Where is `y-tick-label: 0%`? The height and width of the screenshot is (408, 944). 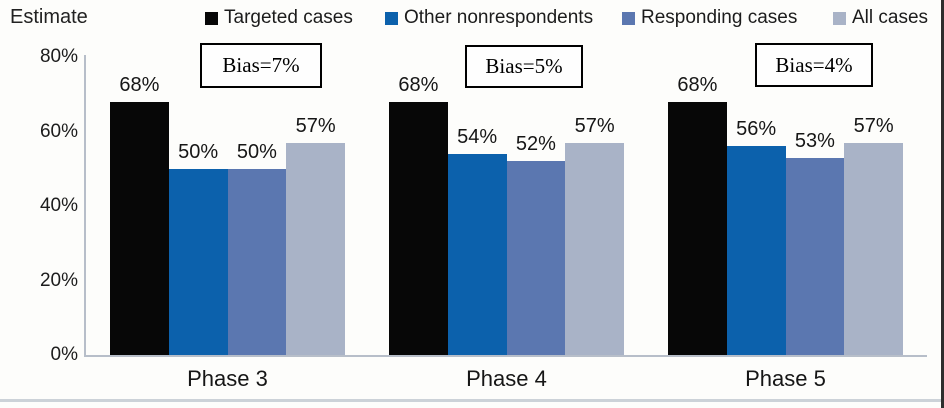 y-tick-label: 0% is located at coordinates (64, 354).